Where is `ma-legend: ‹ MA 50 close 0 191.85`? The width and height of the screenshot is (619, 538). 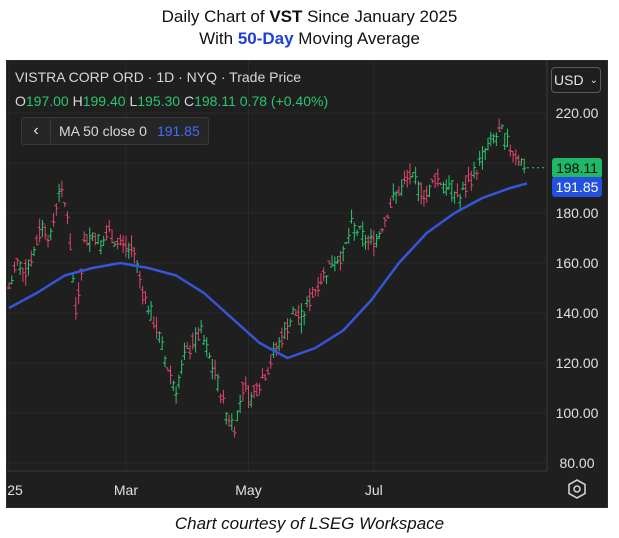 ma-legend: ‹ MA 50 close 0 191.85 is located at coordinates (115, 131).